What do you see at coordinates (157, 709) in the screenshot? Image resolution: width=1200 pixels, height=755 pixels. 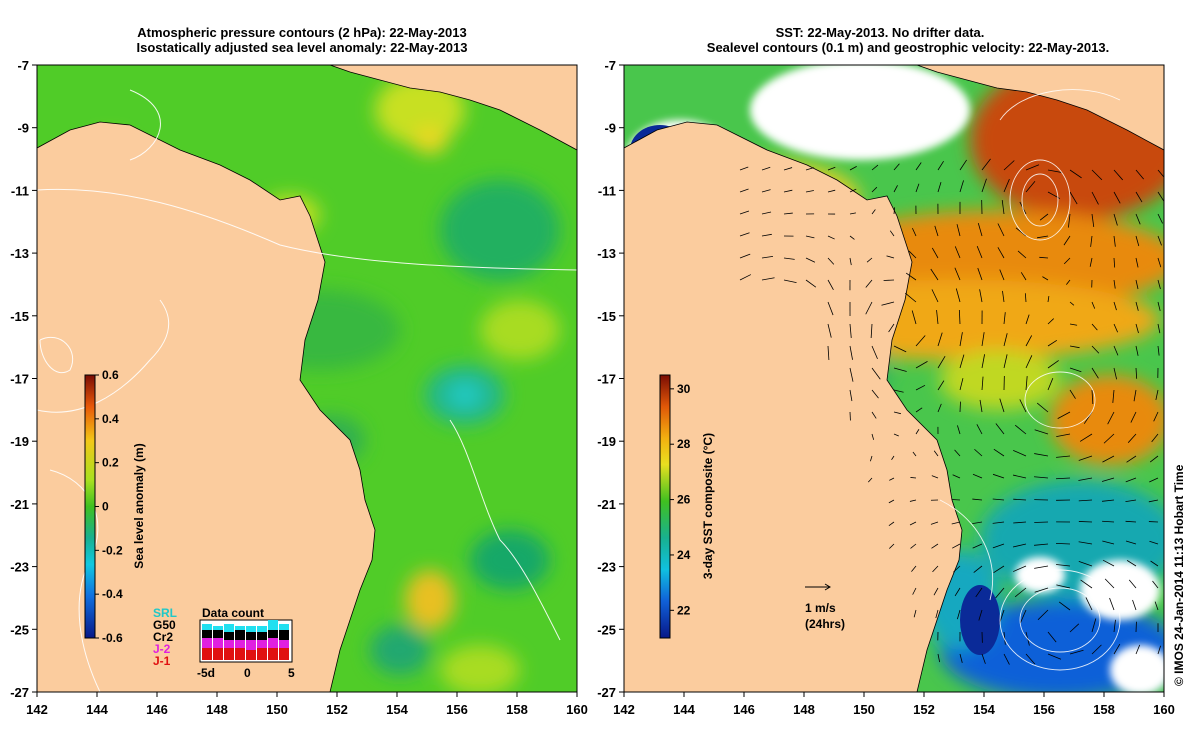 I see `left-lon-tick-label: 146` at bounding box center [157, 709].